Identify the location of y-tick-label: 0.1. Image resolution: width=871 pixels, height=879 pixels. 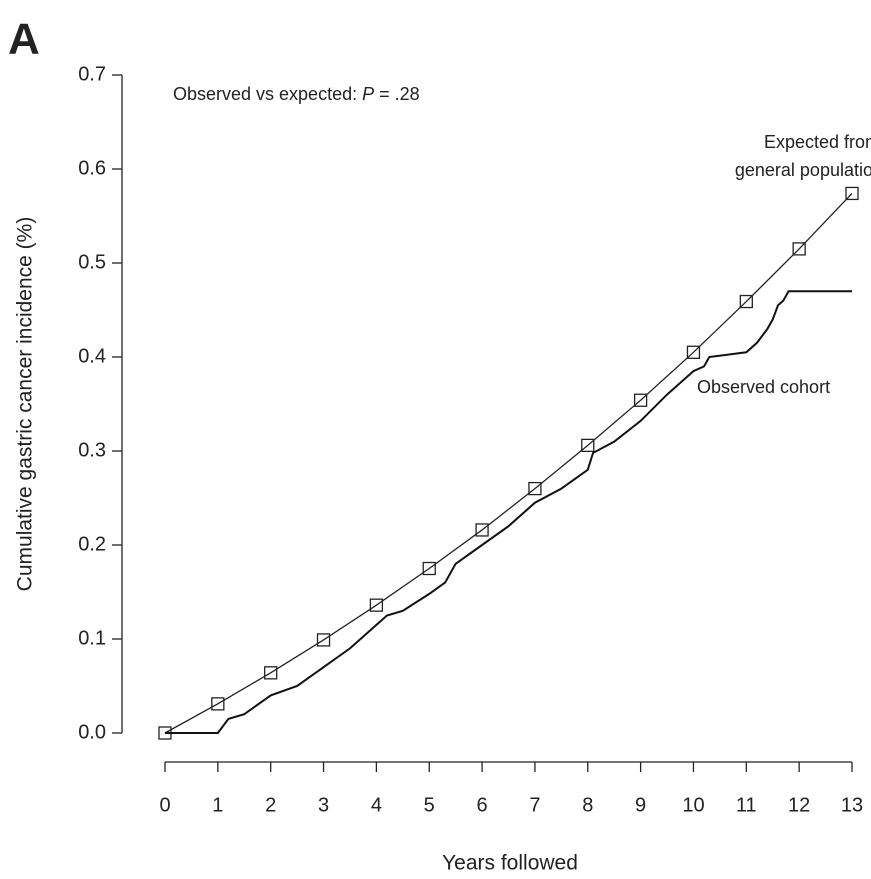
(92, 638).